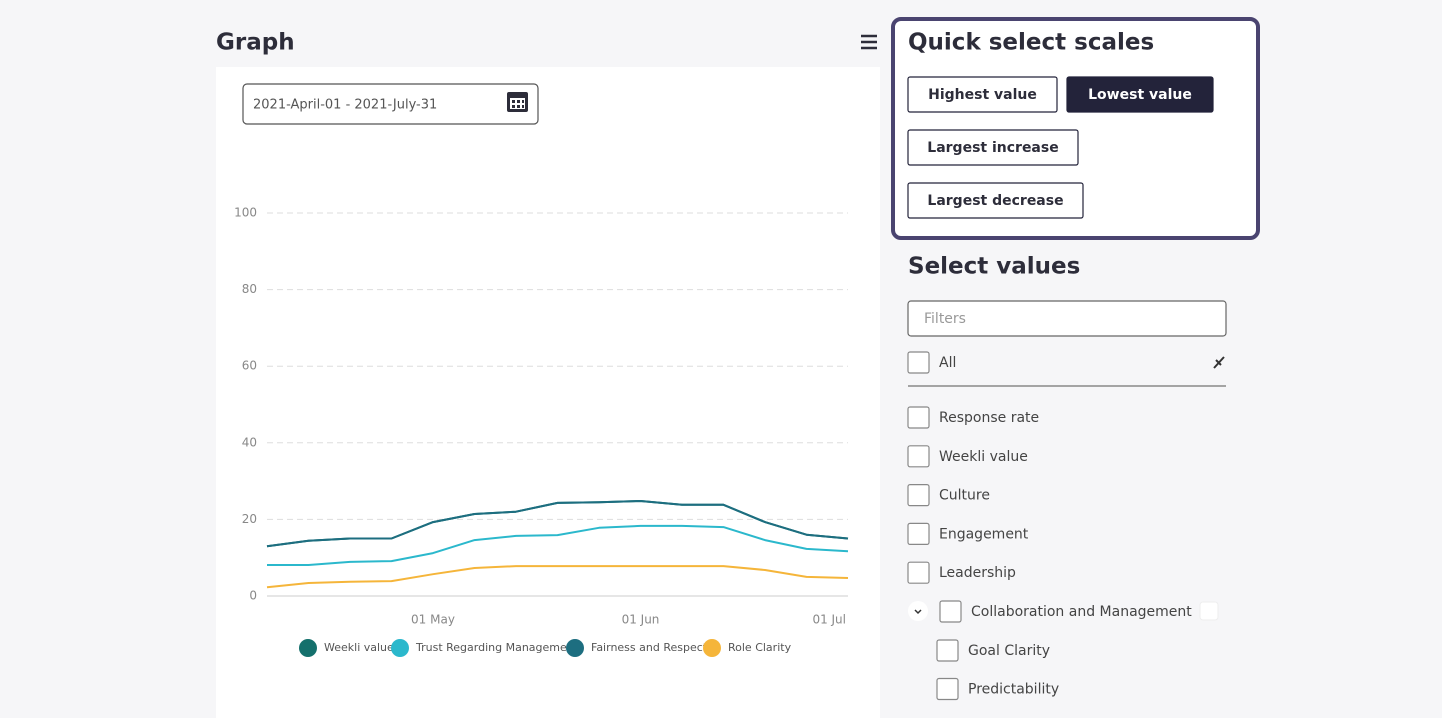  I want to click on value-label: Goal Clarity, so click(1009, 651).